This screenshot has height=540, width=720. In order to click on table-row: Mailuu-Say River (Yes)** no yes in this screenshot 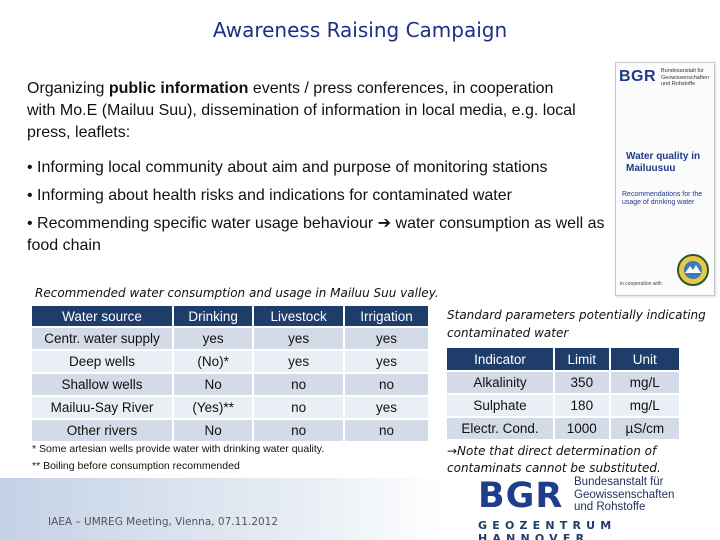, I will do `click(230, 407)`.